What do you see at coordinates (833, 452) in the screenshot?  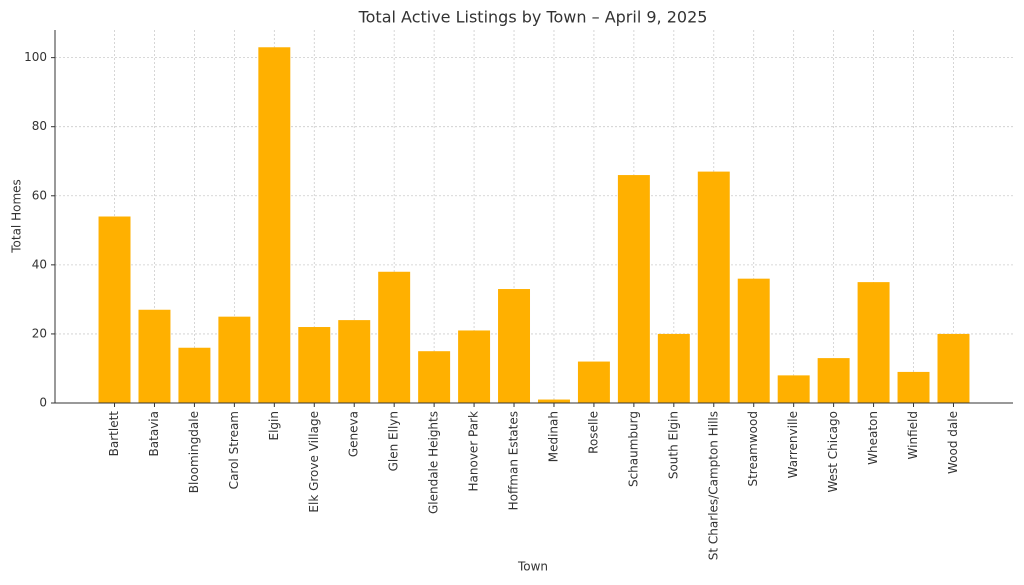 I see `x-tick-label: West Chicago` at bounding box center [833, 452].